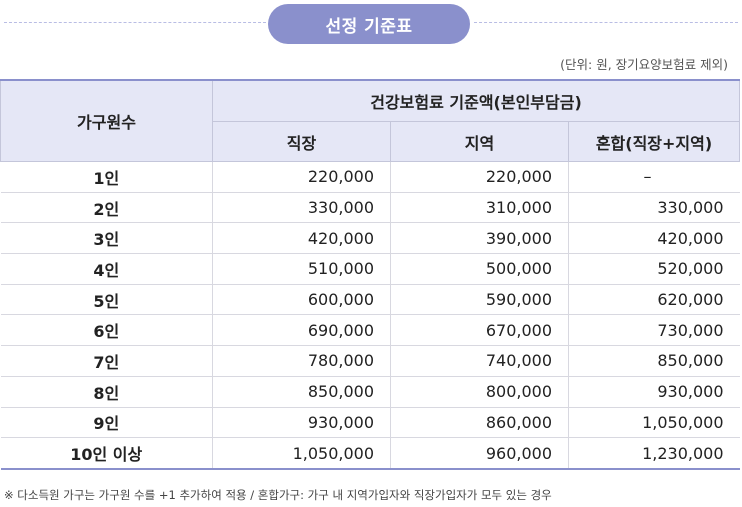  I want to click on household-cell: 8인, so click(106, 392).